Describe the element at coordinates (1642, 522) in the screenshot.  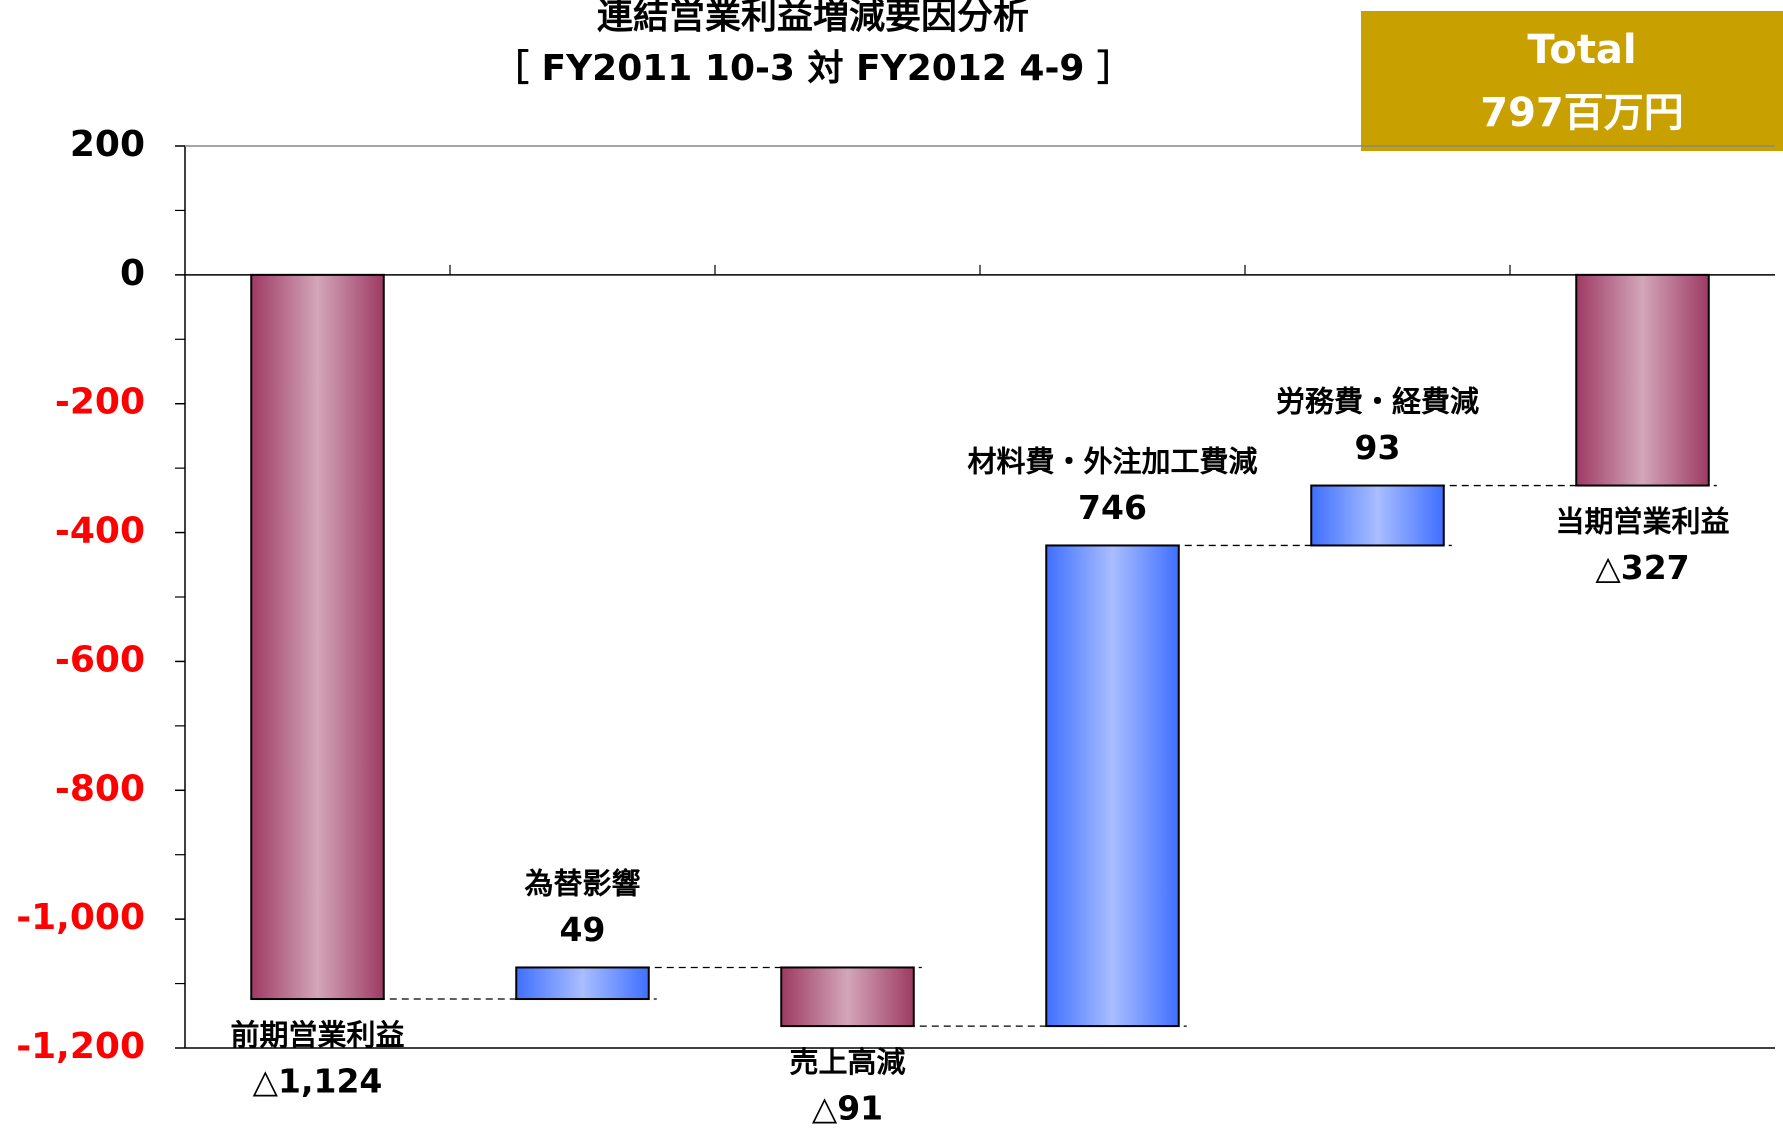
I see `category-label: 当期営業利益` at that location.